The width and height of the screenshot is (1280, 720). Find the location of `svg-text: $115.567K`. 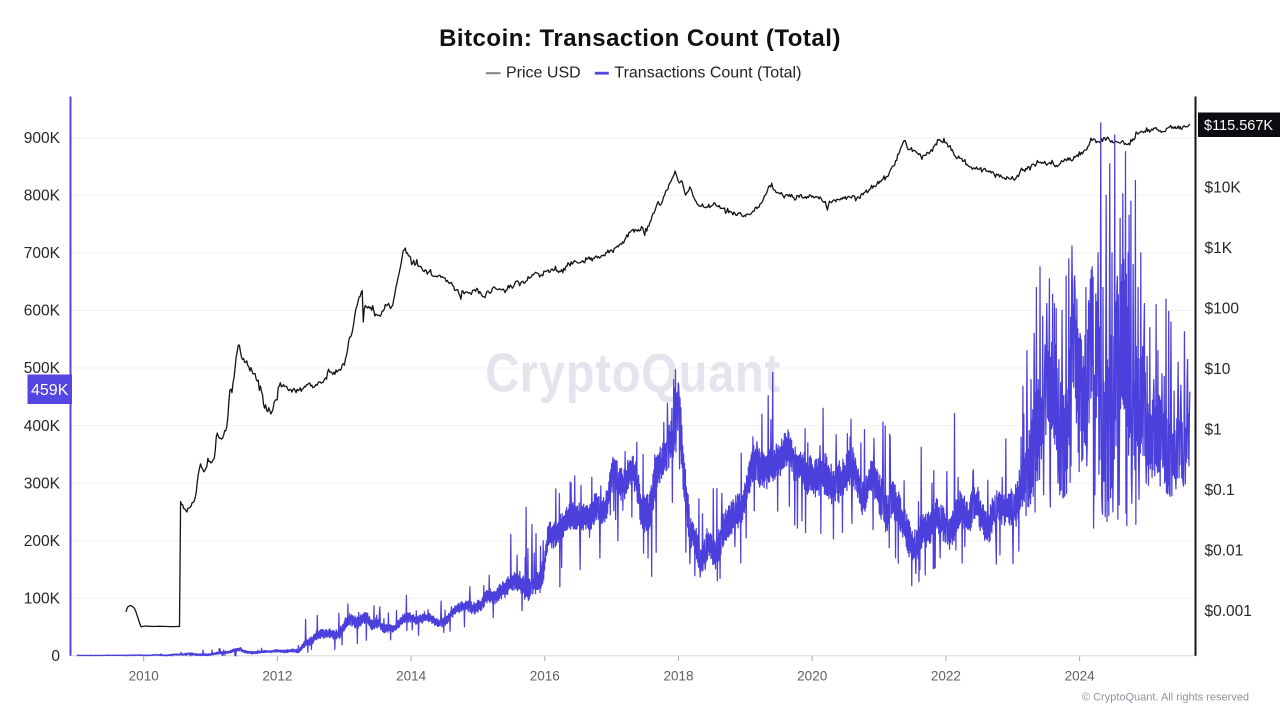

svg-text: $115.567K is located at coordinates (1238, 126).